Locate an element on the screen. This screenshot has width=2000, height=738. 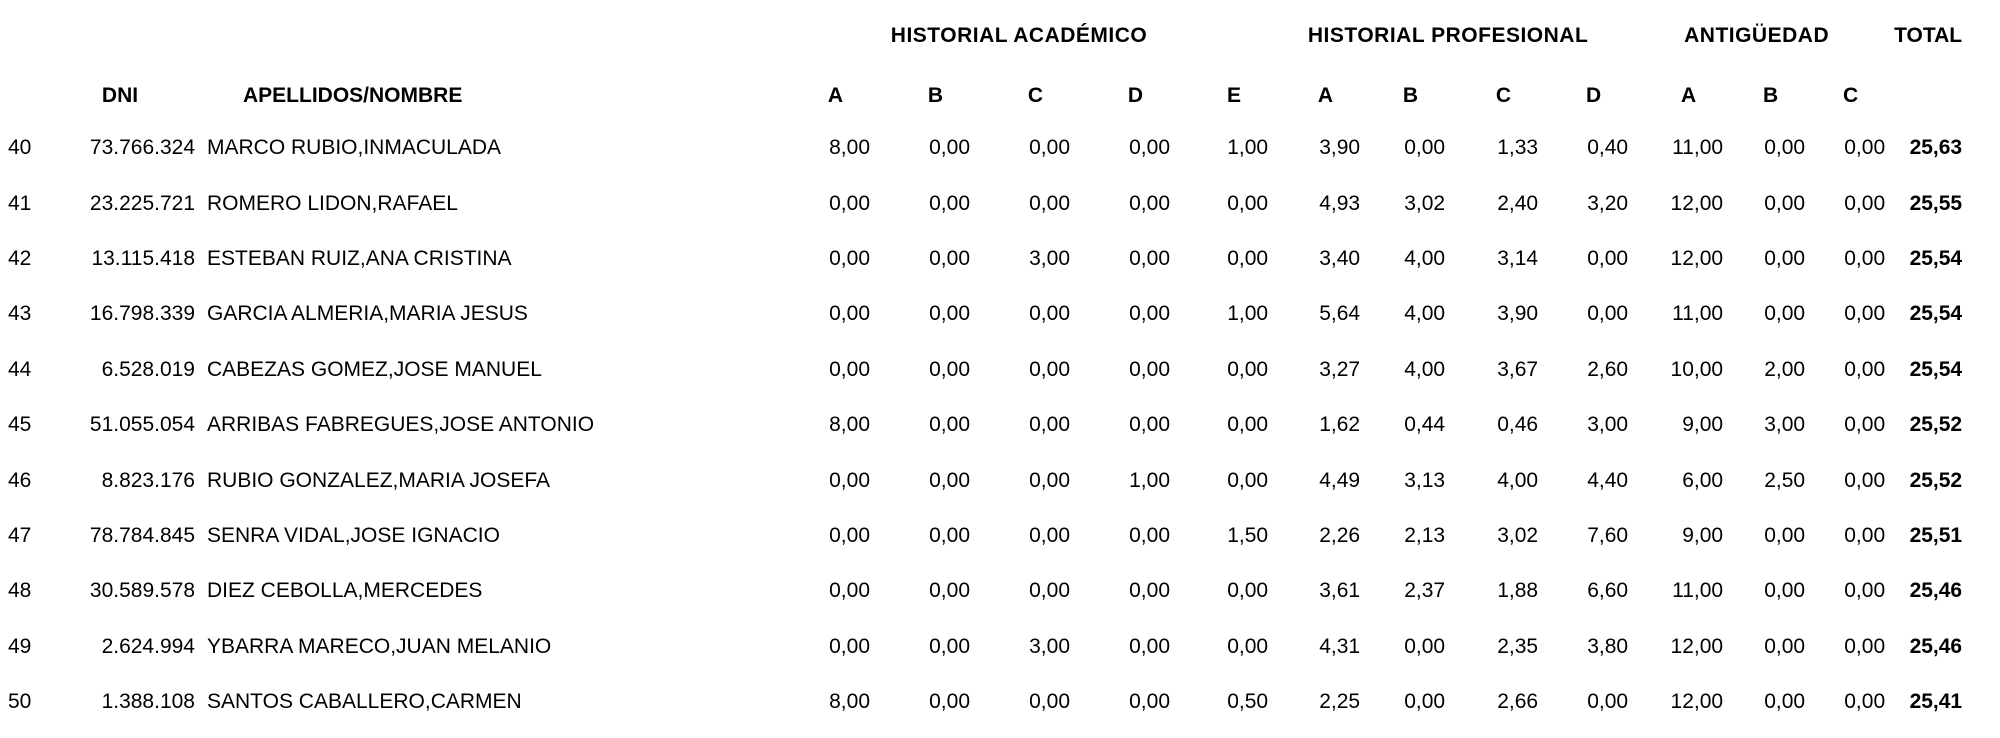
academico-c-value: 3,00 is located at coordinates (1049, 646).